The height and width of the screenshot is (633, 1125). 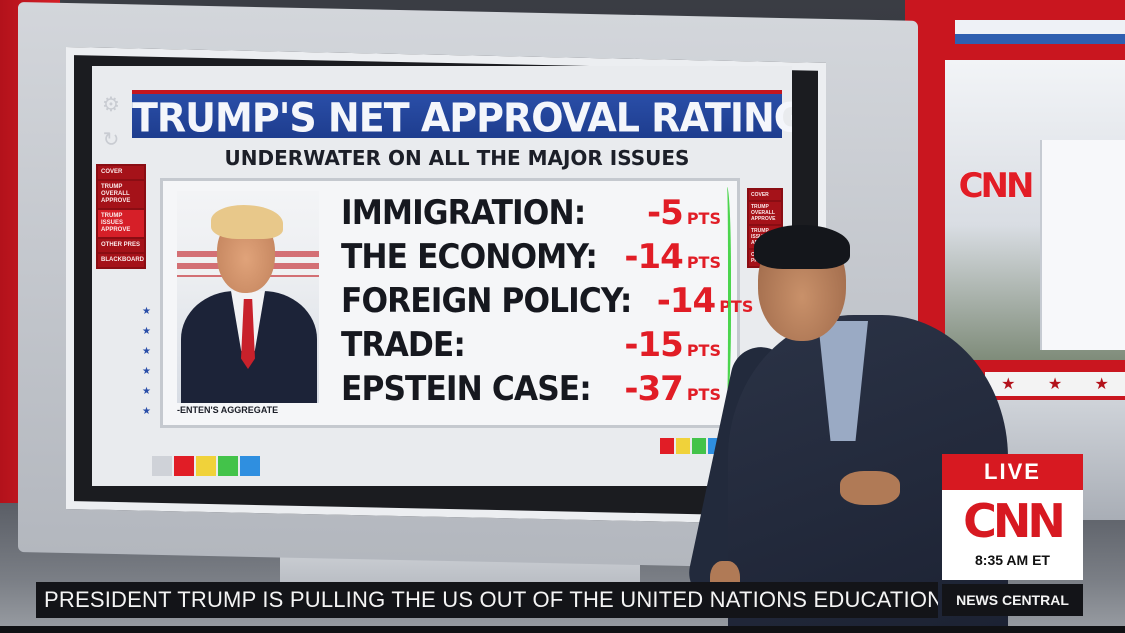 What do you see at coordinates (121, 260) in the screenshot?
I see `menu-item-blackboard: BLACKBOARD` at bounding box center [121, 260].